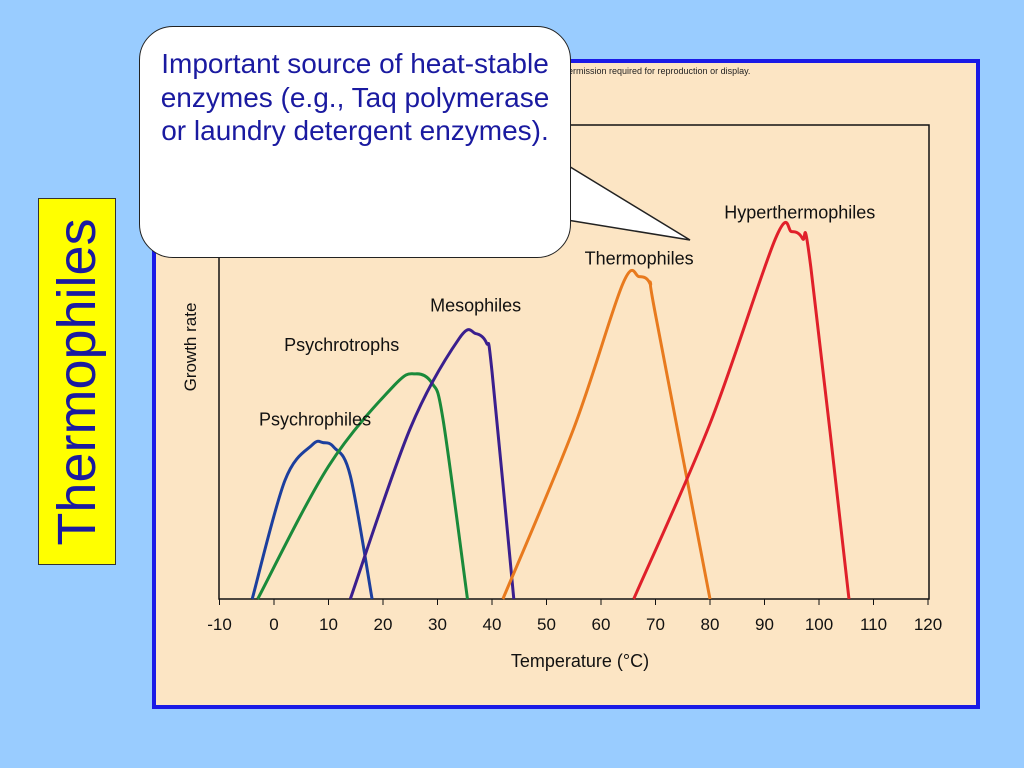 This screenshot has height=768, width=1024. Describe the element at coordinates (383, 624) in the screenshot. I see `x-tick-label: 20` at that location.